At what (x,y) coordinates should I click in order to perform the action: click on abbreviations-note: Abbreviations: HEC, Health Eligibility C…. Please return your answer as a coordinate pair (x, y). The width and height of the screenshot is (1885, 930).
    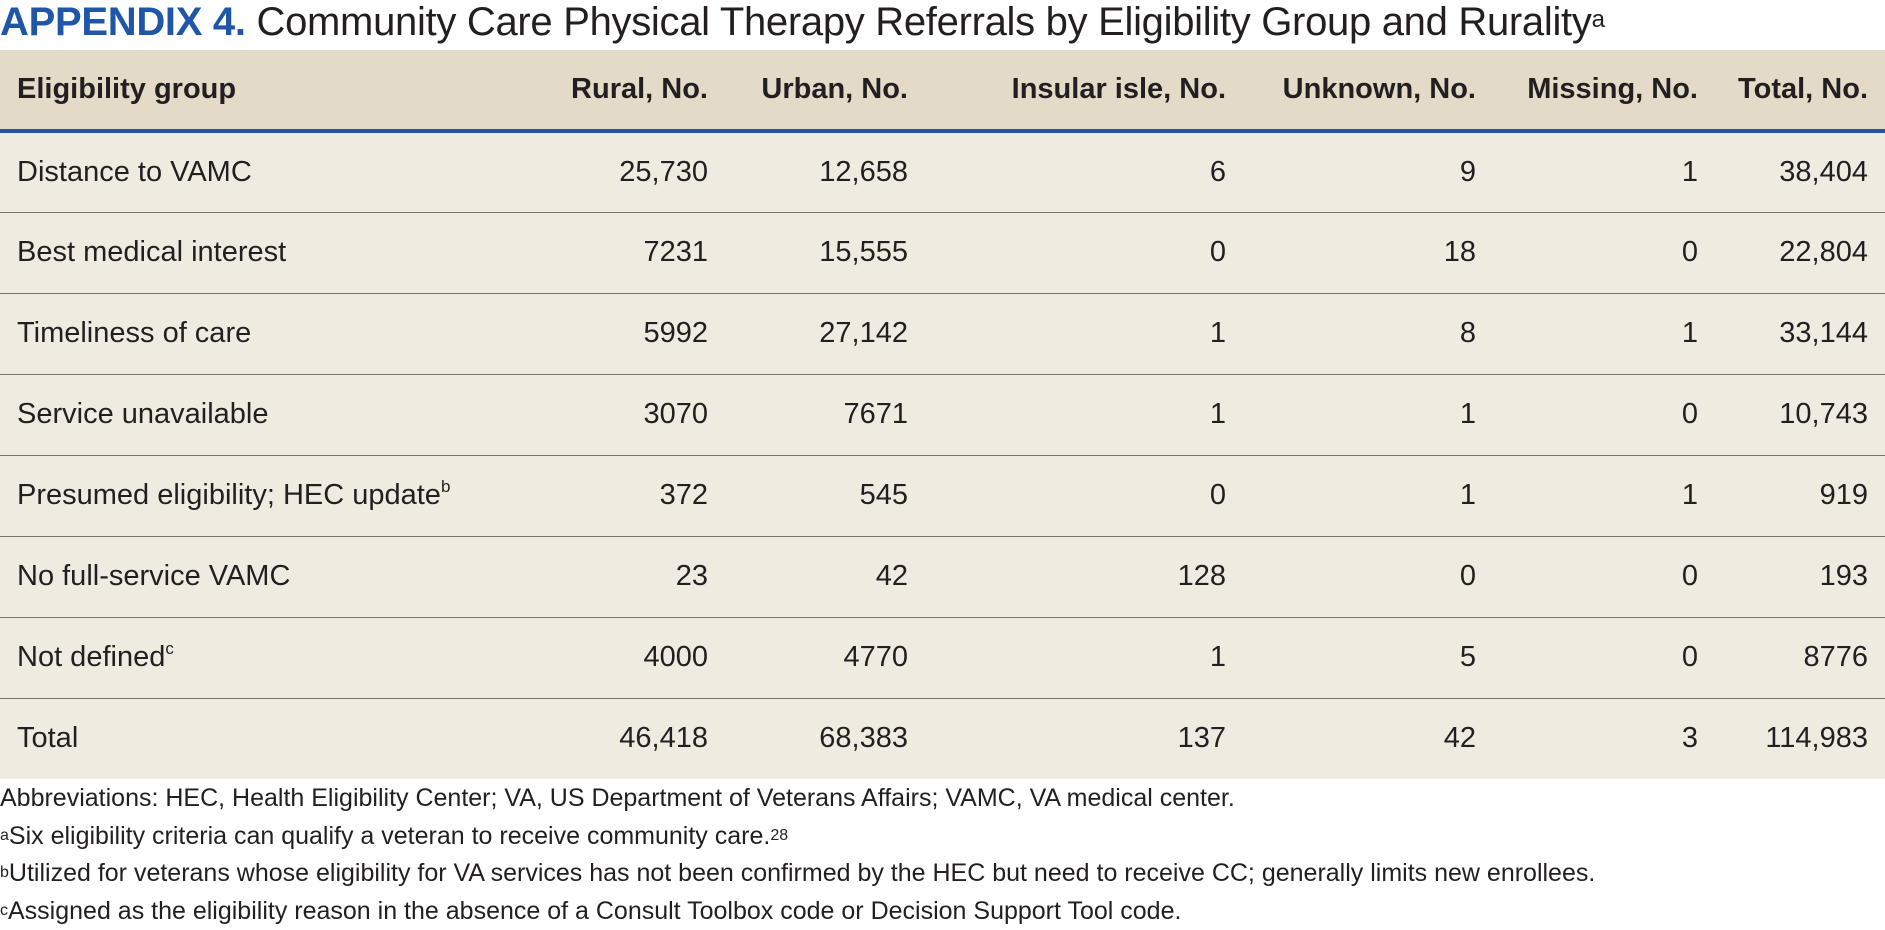
    Looking at the image, I should click on (942, 799).